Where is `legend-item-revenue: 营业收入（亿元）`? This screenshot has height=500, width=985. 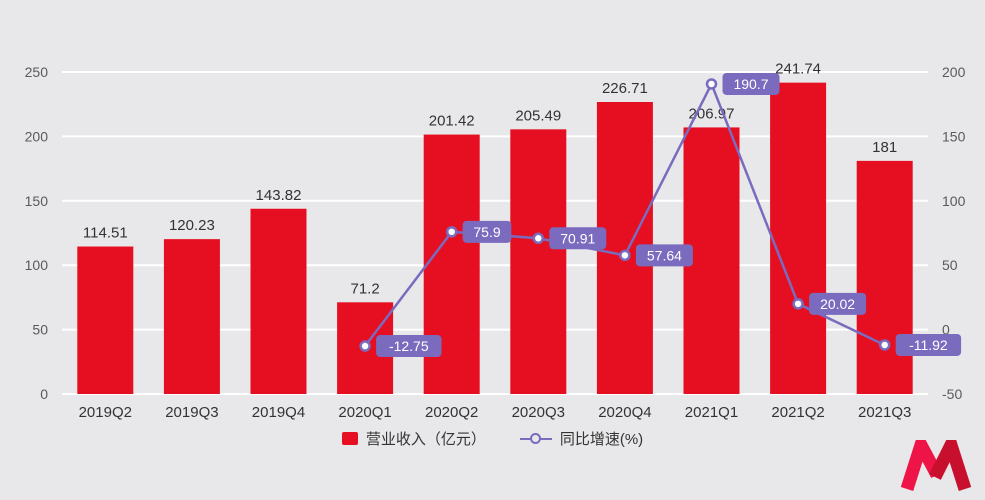 legend-item-revenue: 营业收入（亿元） is located at coordinates (413, 438).